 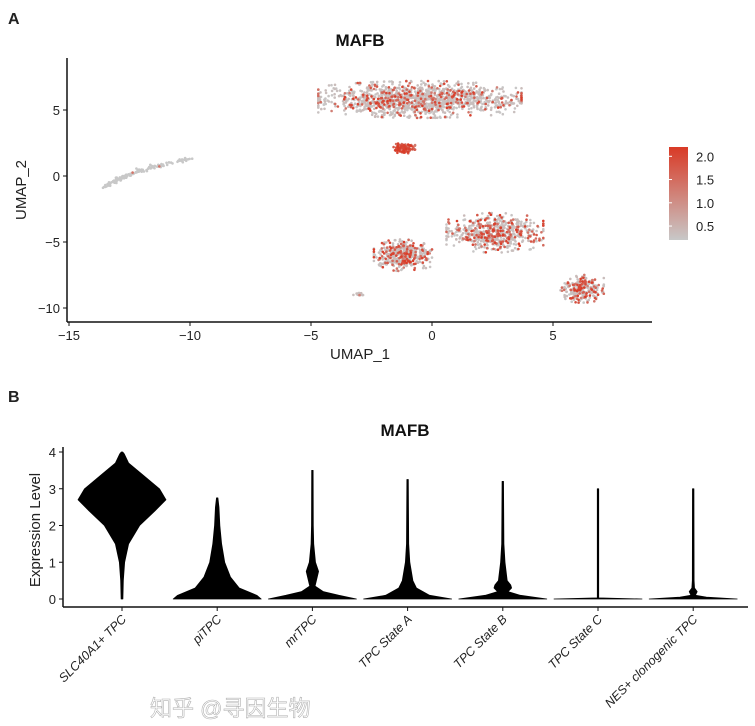 What do you see at coordinates (651, 661) in the screenshot?
I see `violin-category-label: NES+ clonogenic TPC` at bounding box center [651, 661].